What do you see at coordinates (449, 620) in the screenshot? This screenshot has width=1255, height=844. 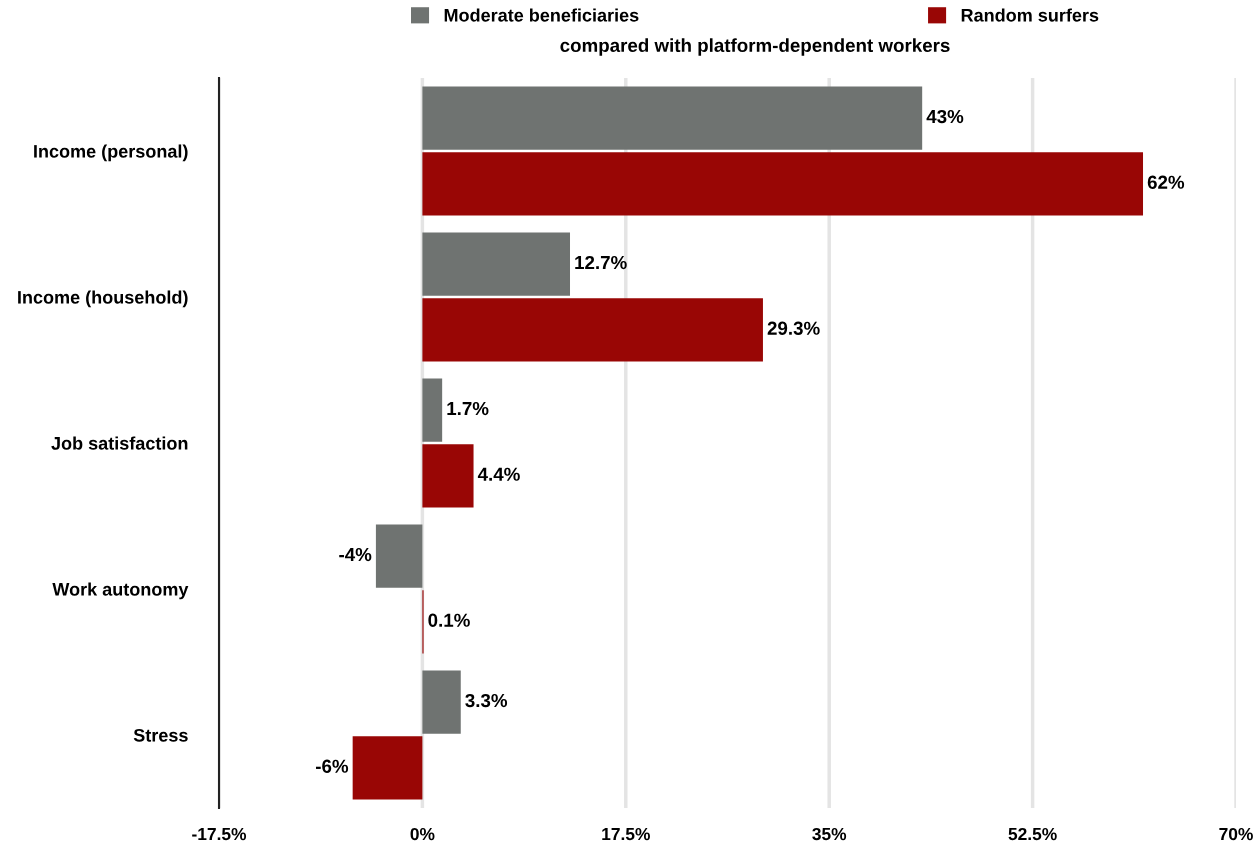 I see `data-label: 0.1%` at bounding box center [449, 620].